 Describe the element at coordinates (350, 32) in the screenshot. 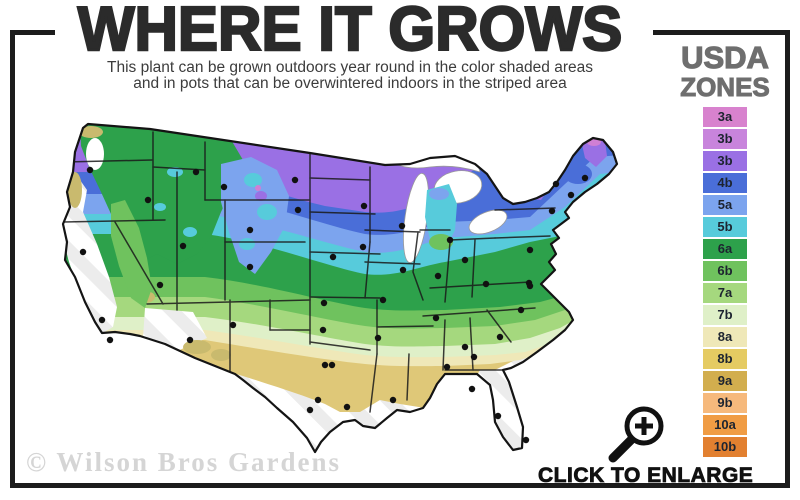

I see `page-title: WHERE IT GROWS` at that location.